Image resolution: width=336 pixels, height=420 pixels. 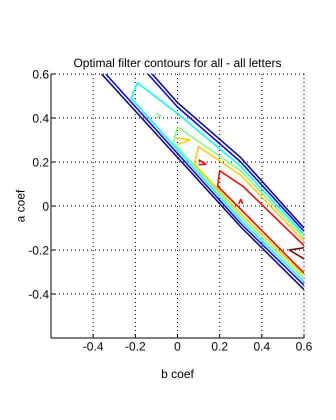 What do you see at coordinates (261, 347) in the screenshot?
I see `x-tick-label: 0.4` at bounding box center [261, 347].